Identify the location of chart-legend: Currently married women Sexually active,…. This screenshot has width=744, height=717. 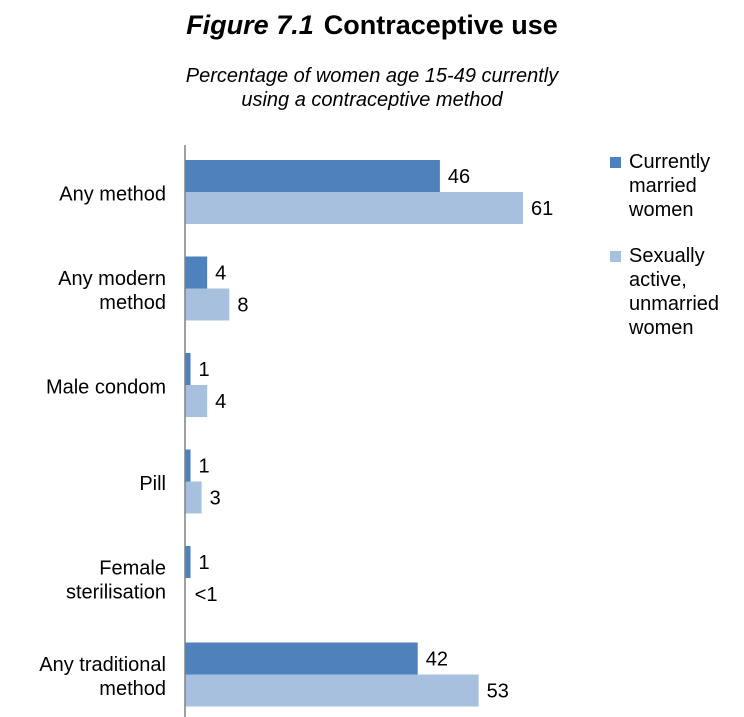
(675, 245).